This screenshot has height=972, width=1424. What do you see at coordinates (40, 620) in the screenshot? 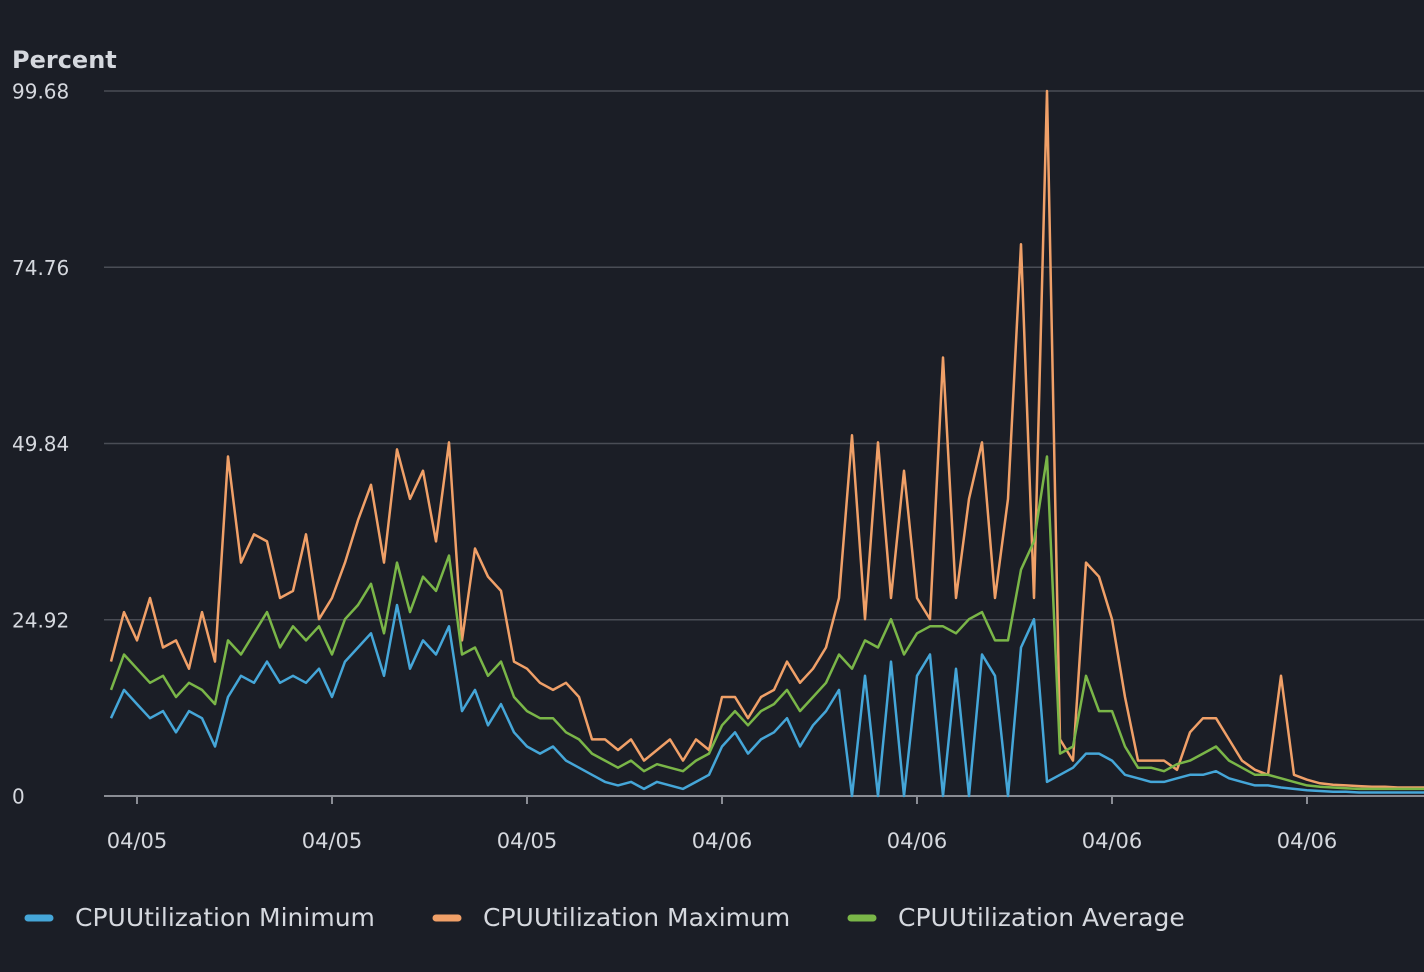
I see `y-tick-label: 24.92` at bounding box center [40, 620].